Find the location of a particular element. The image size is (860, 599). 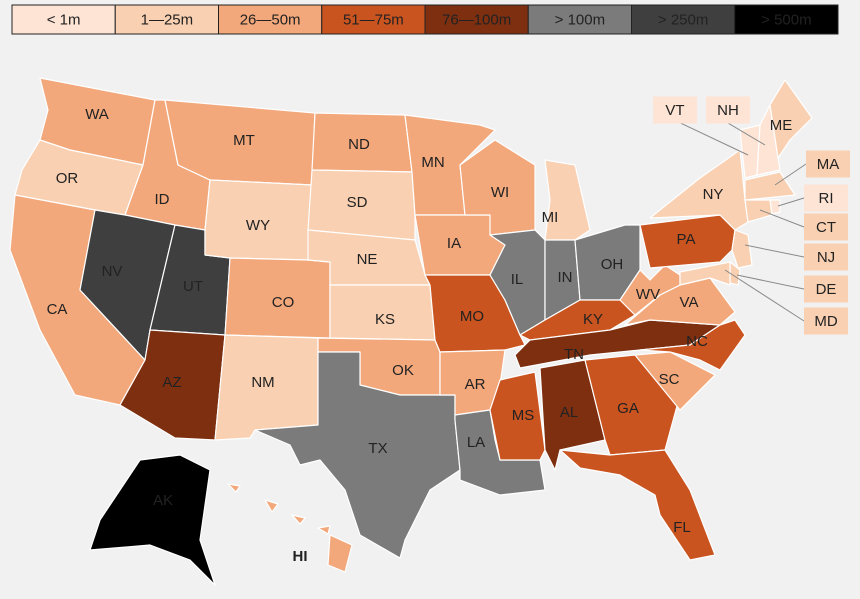

state-label: UT is located at coordinates (193, 286).